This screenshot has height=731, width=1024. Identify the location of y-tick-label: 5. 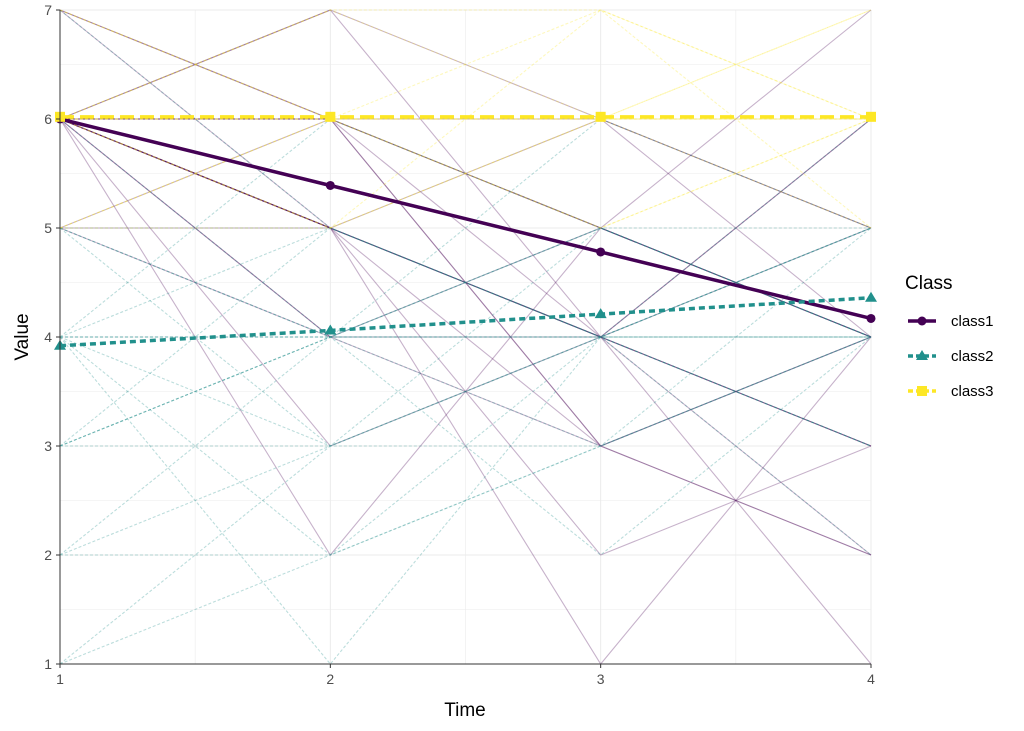
(48, 228).